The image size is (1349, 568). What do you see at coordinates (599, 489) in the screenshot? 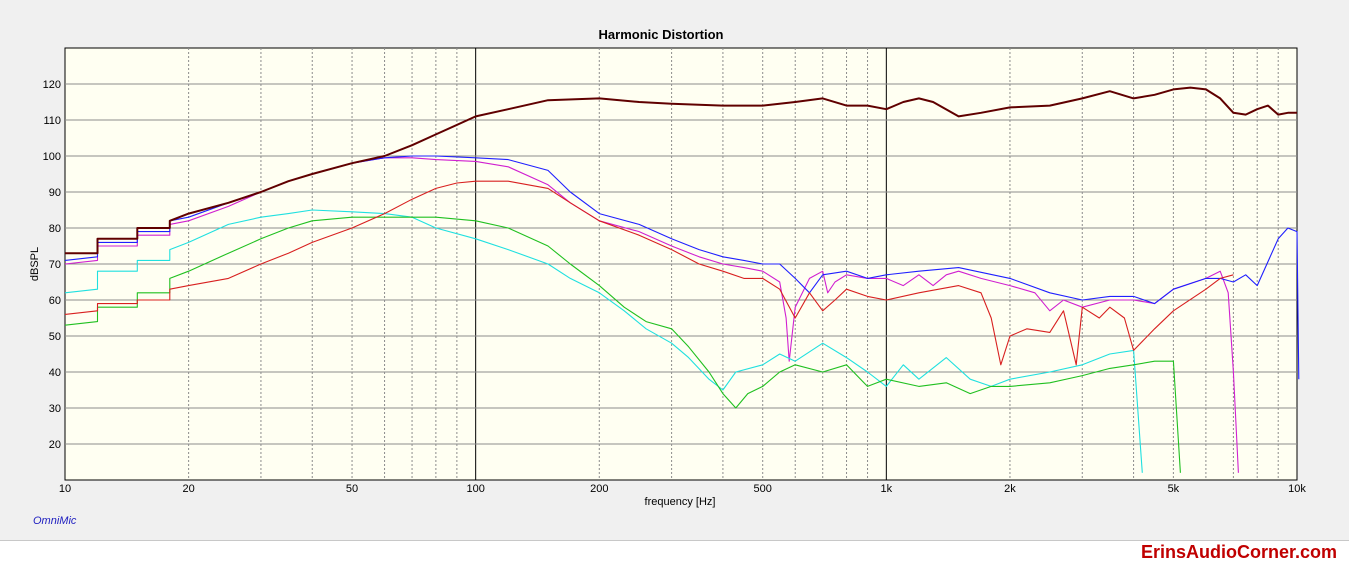
I see `x-tick-label: 200` at bounding box center [599, 489].